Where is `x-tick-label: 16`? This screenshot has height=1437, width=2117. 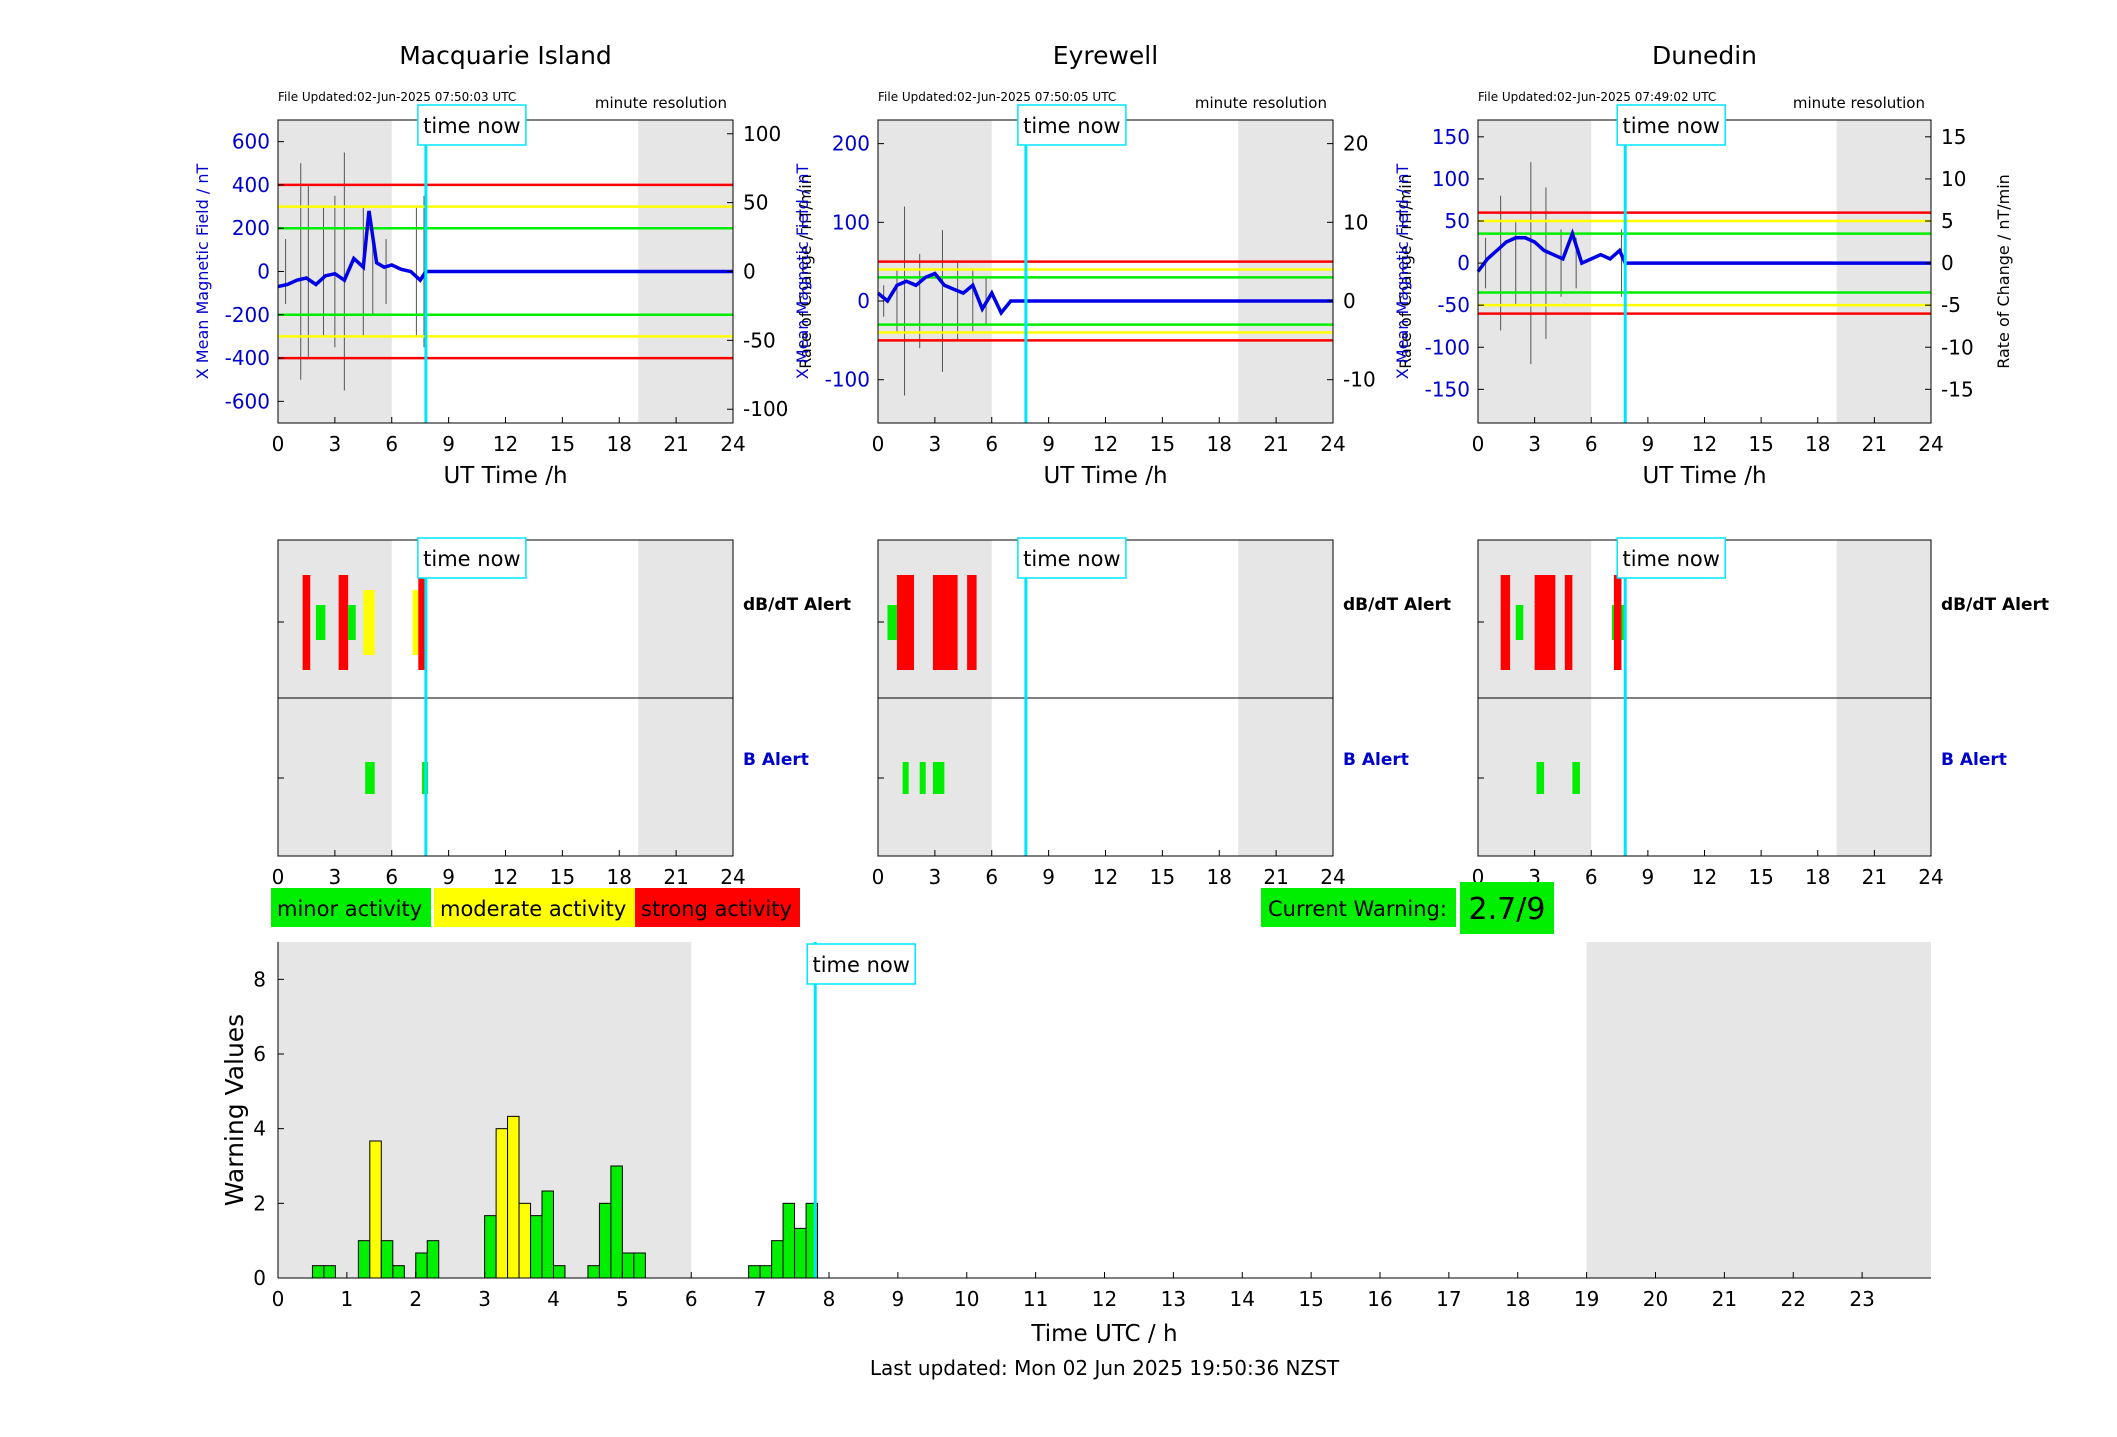 x-tick-label: 16 is located at coordinates (1379, 1299).